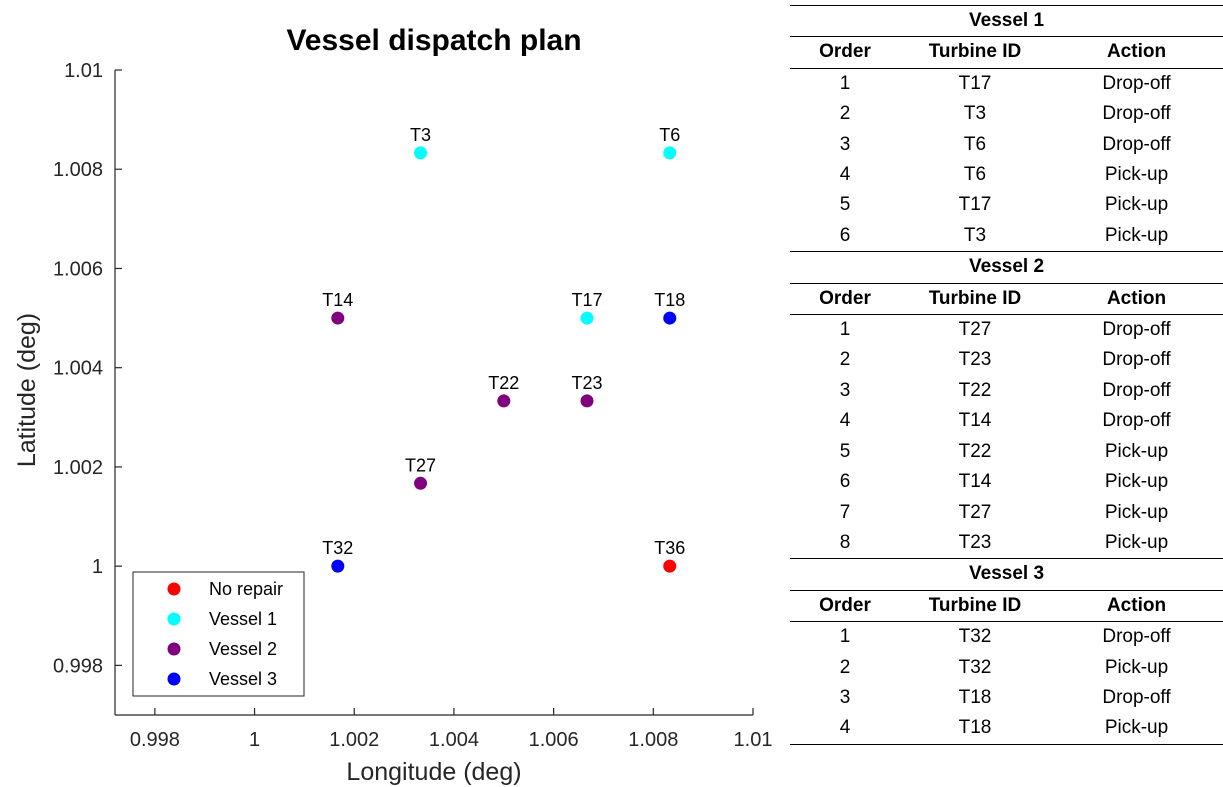 This screenshot has width=1223, height=787. Describe the element at coordinates (78, 269) in the screenshot. I see `y-tick-label: 1.006` at that location.